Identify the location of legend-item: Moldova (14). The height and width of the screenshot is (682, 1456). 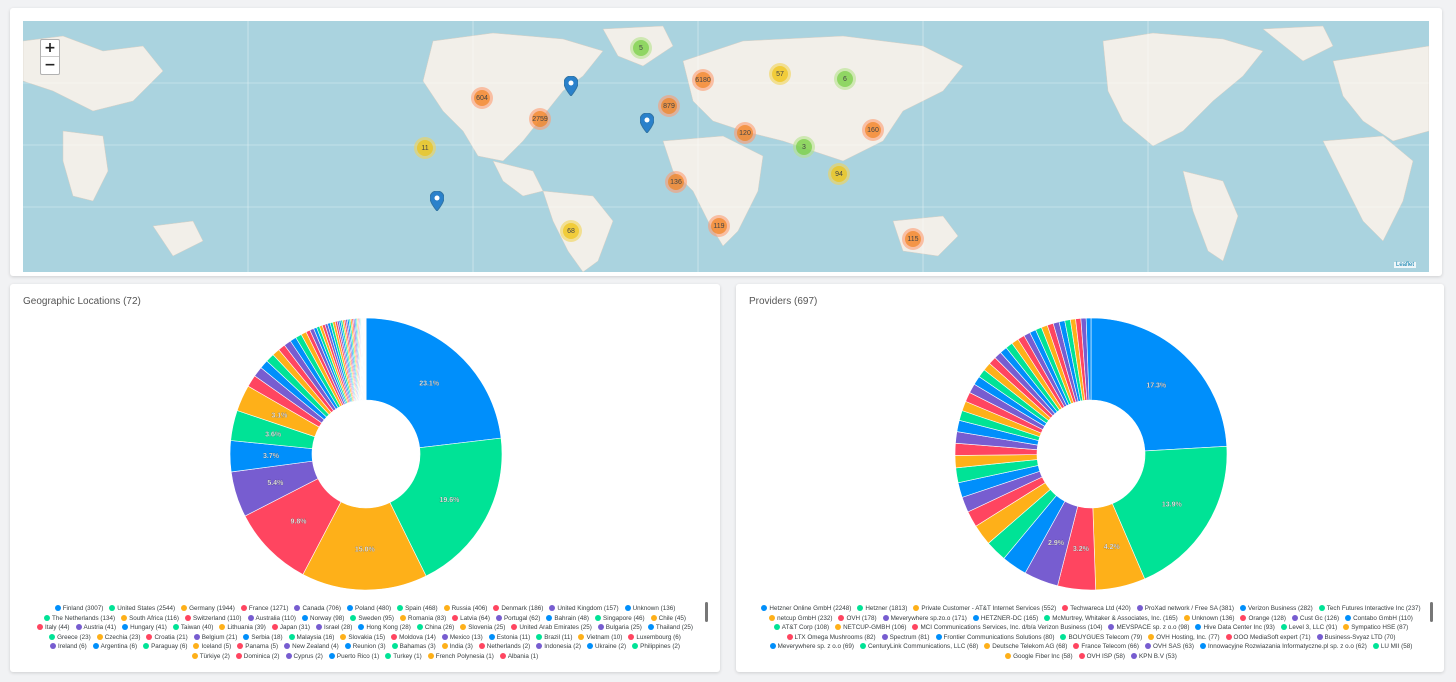
(413, 638).